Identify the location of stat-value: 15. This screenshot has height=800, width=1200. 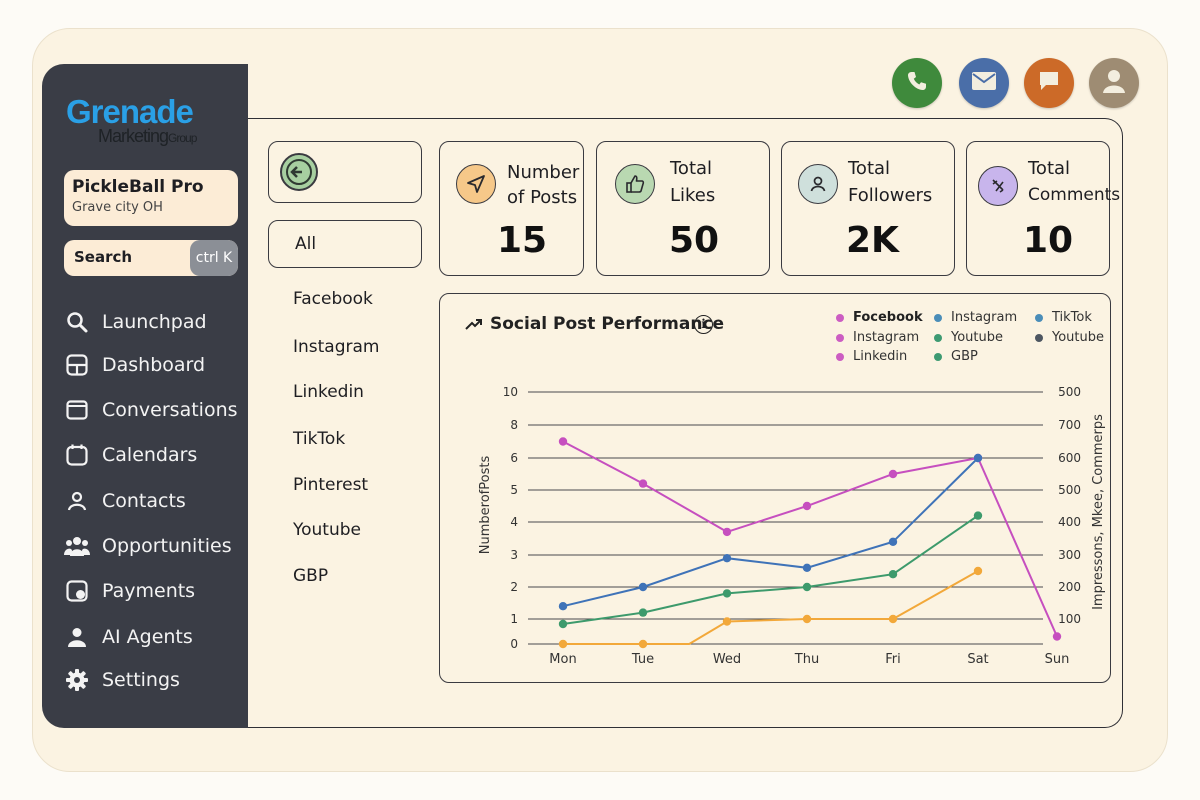
(522, 240).